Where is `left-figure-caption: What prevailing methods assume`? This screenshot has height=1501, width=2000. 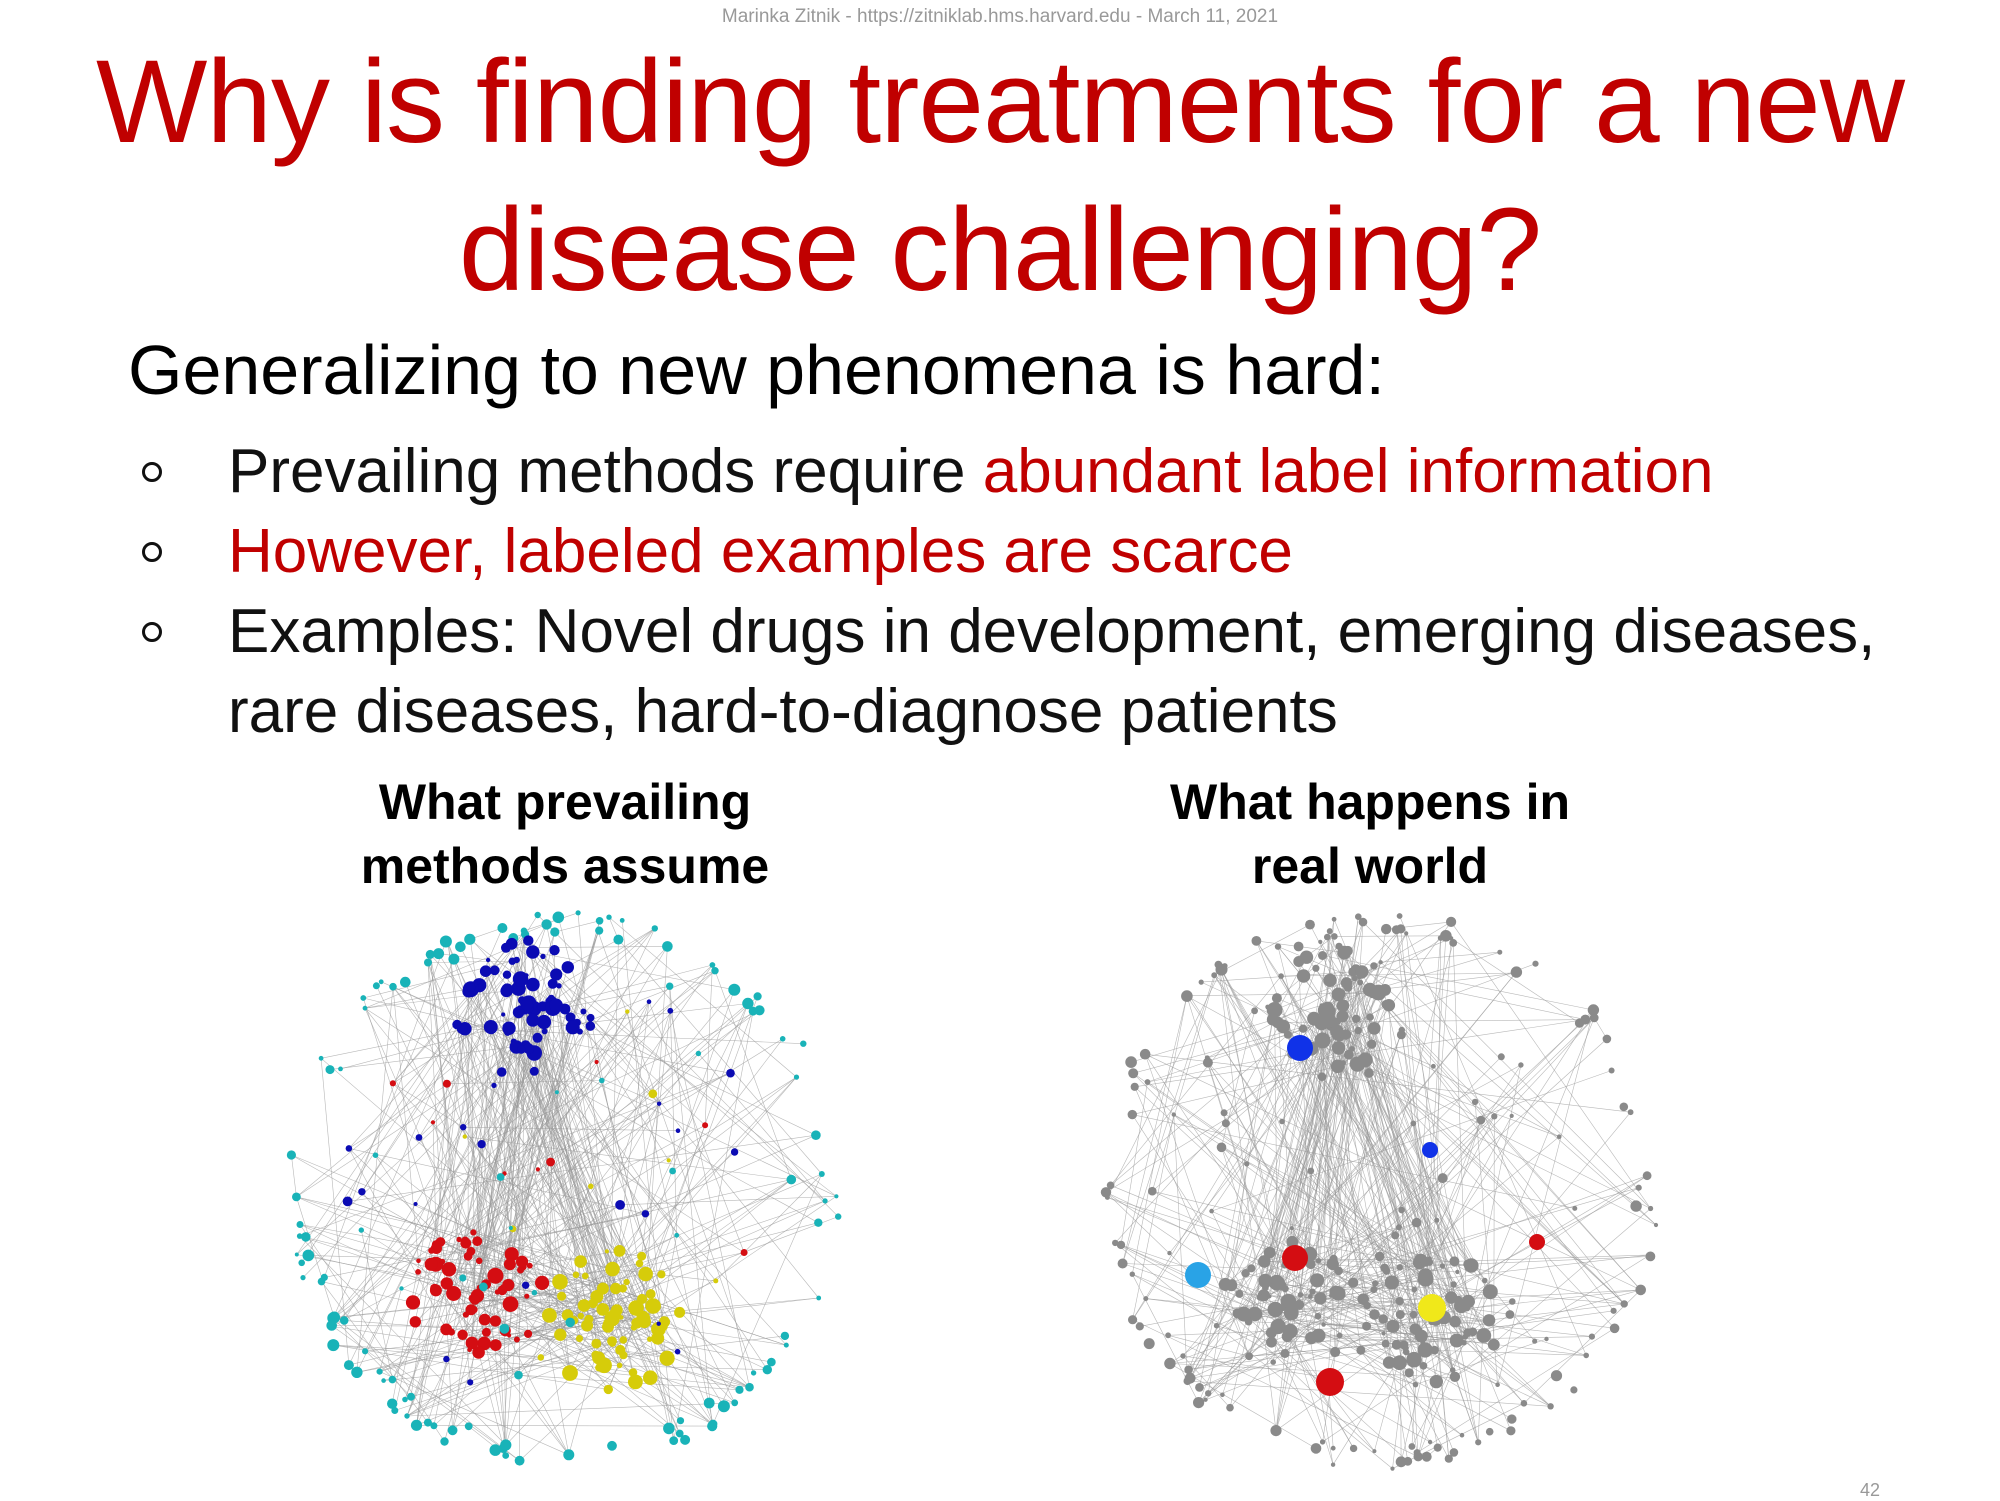
left-figure-caption: What prevailing methods assume is located at coordinates (565, 834).